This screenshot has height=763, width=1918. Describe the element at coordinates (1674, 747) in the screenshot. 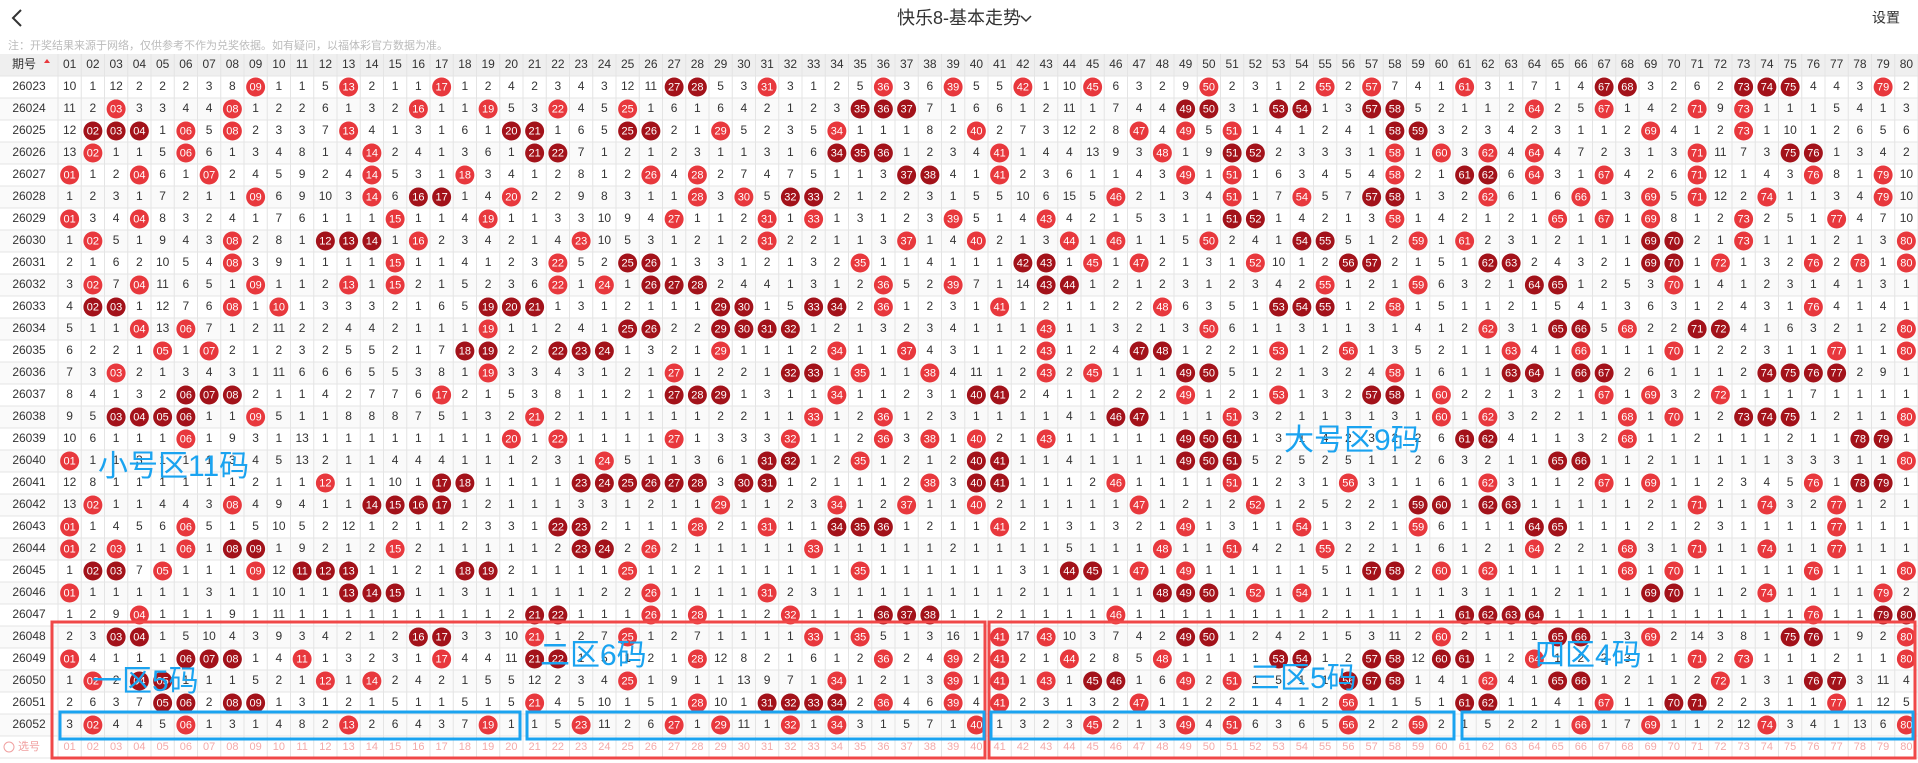

I see `select-number: 70` at that location.